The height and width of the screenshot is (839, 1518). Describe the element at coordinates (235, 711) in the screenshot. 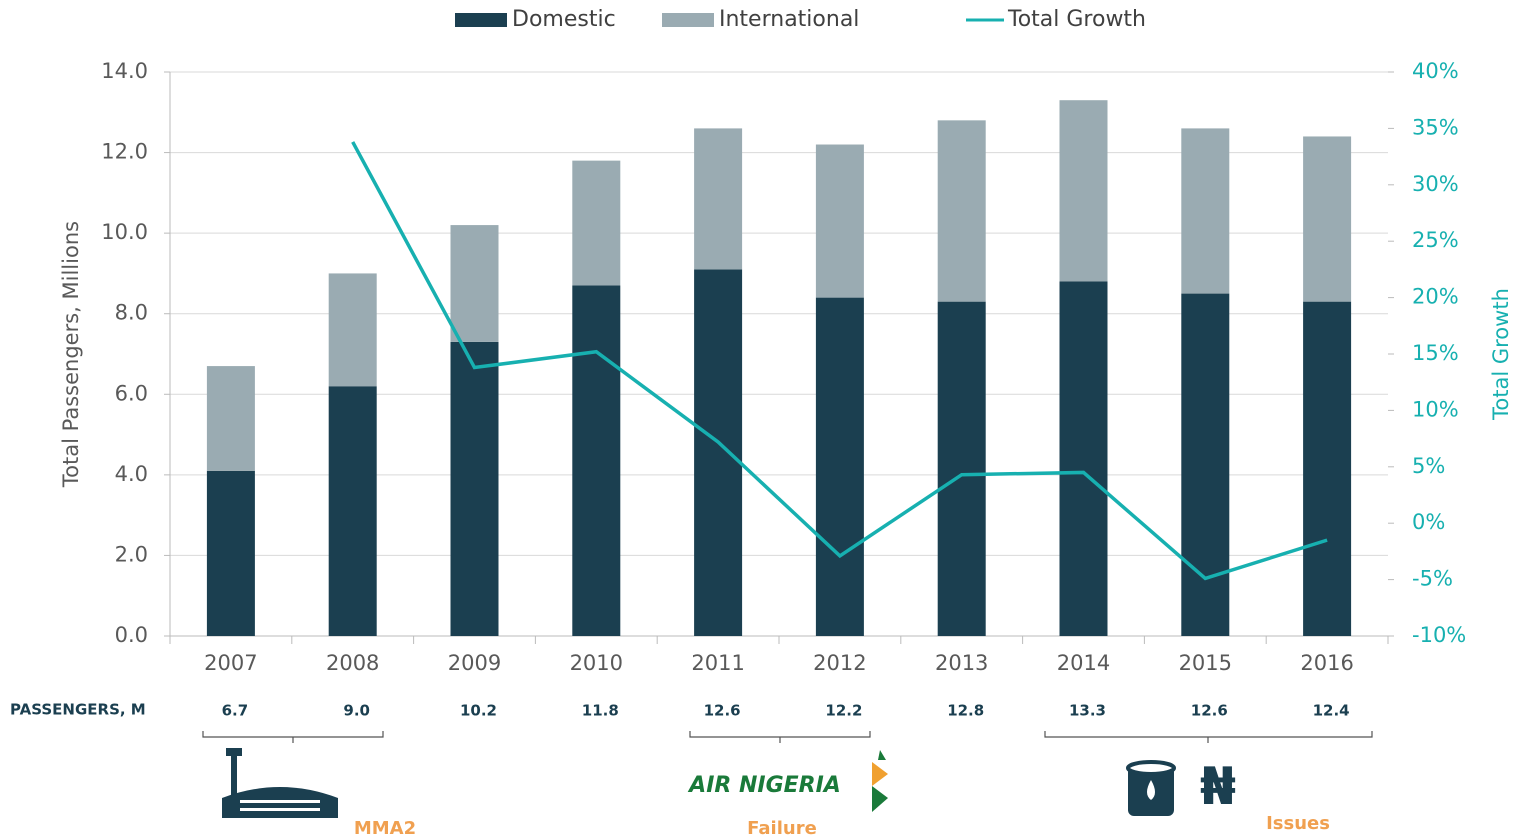

I see `passenger-total: 6.7` at that location.